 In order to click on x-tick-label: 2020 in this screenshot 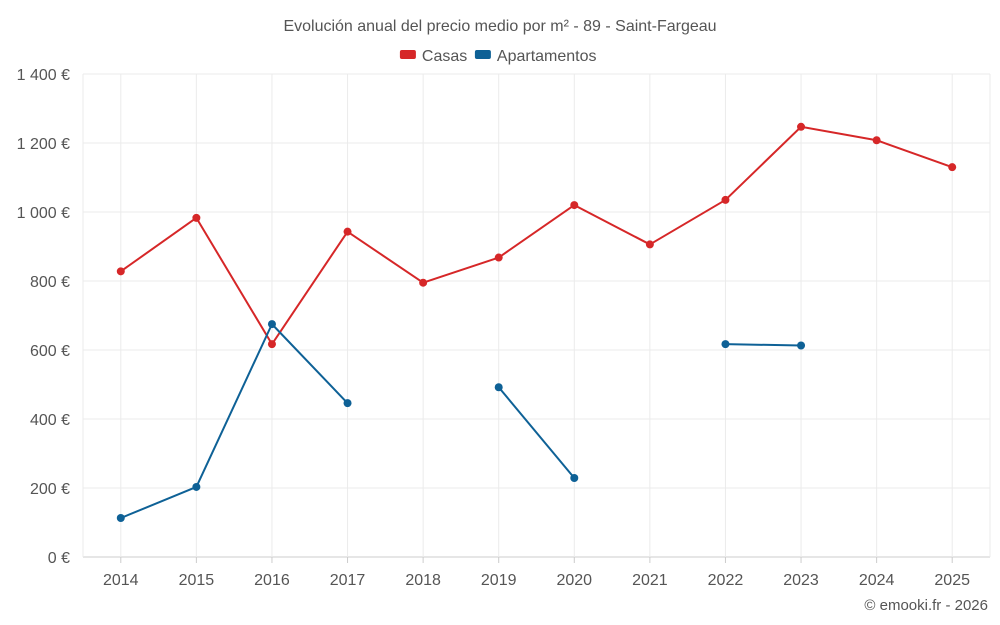, I will do `click(574, 580)`.